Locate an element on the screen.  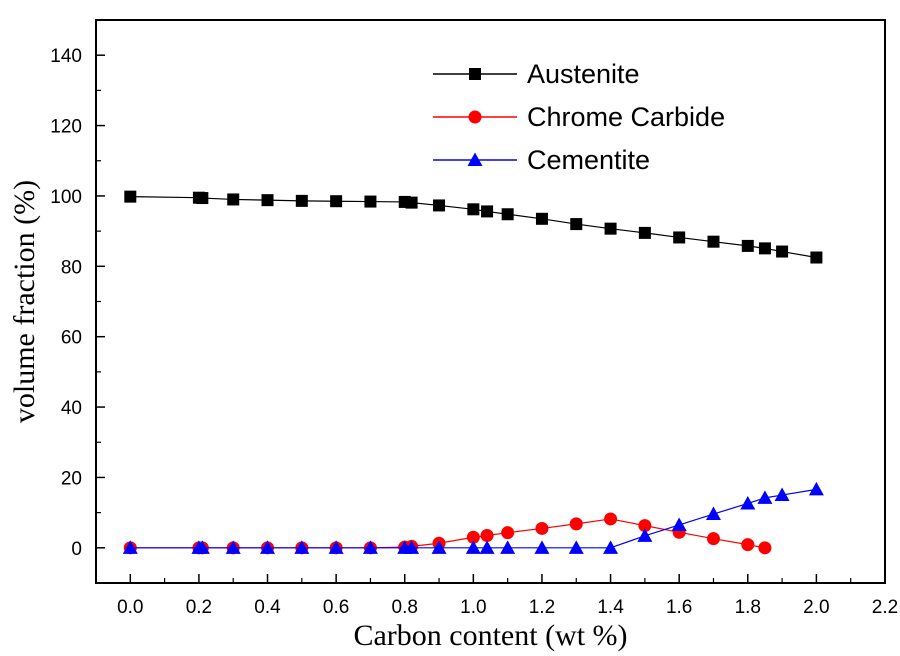
series-austenite is located at coordinates (473, 227).